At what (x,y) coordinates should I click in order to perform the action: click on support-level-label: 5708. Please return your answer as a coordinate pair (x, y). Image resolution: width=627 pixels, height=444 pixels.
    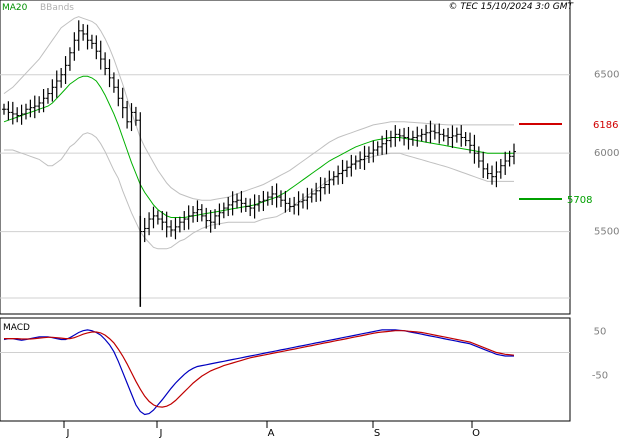
    Looking at the image, I should click on (579, 200).